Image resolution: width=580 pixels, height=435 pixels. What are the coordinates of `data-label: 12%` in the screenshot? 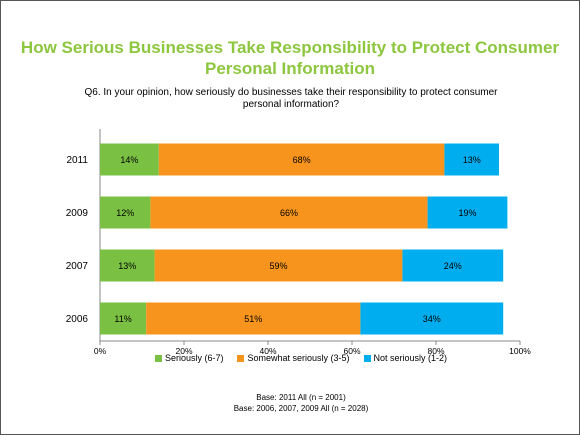 It's located at (125, 213).